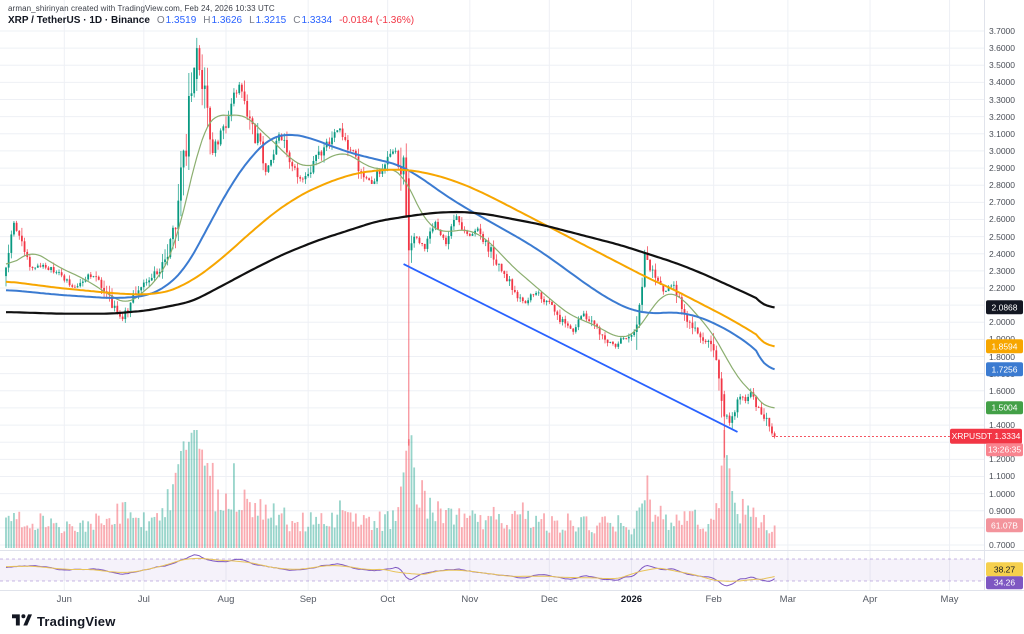  What do you see at coordinates (1004, 346) in the screenshot?
I see `ma100-badge: 1.8594` at bounding box center [1004, 346].